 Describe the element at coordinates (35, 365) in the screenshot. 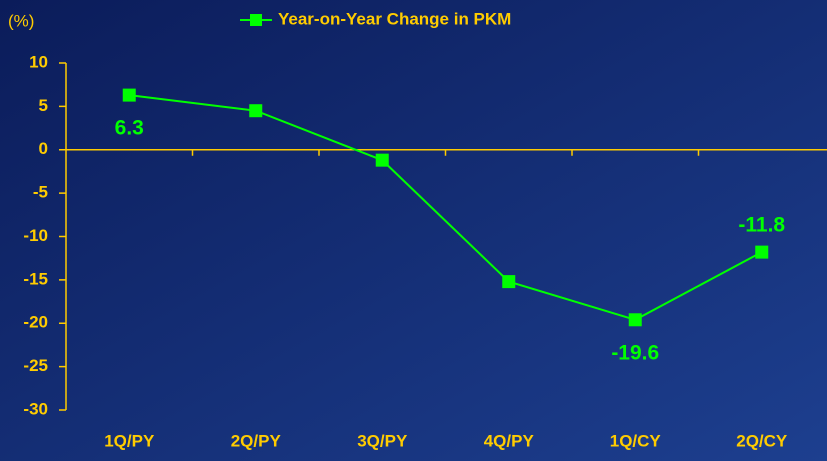

I see `y-tick-label: -25` at that location.